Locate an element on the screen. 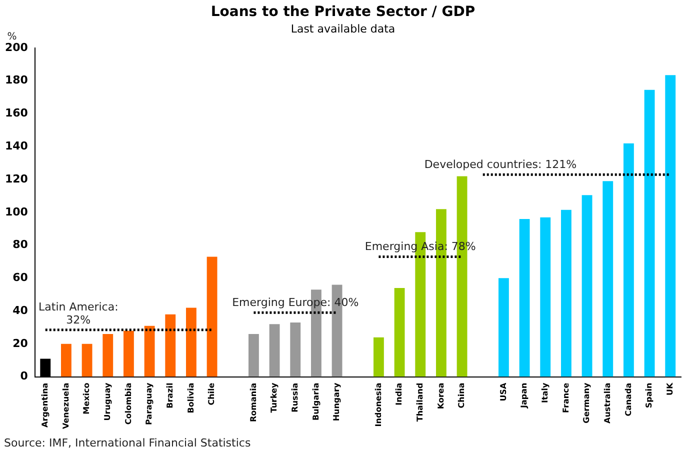  y-tick-label: 140 is located at coordinates (16, 145).